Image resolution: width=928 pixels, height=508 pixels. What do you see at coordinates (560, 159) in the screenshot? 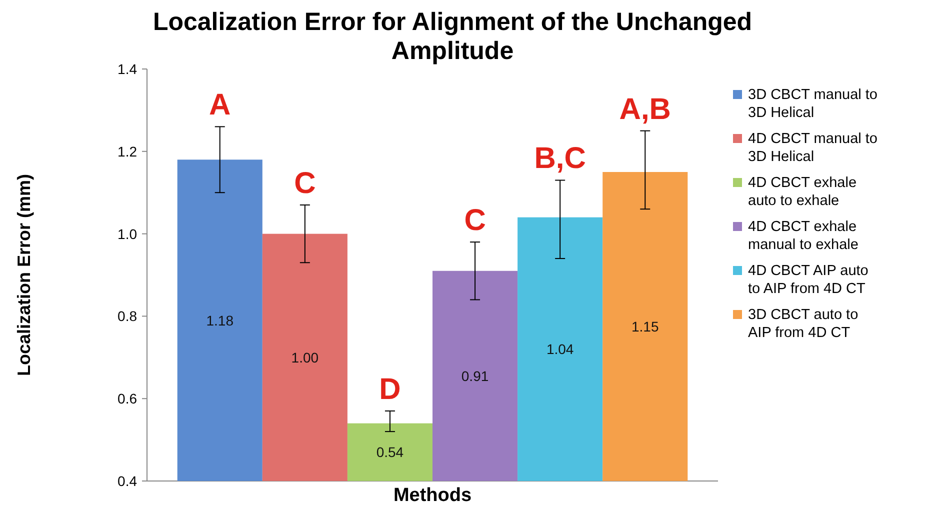
I see `annotation: B,C` at bounding box center [560, 159].